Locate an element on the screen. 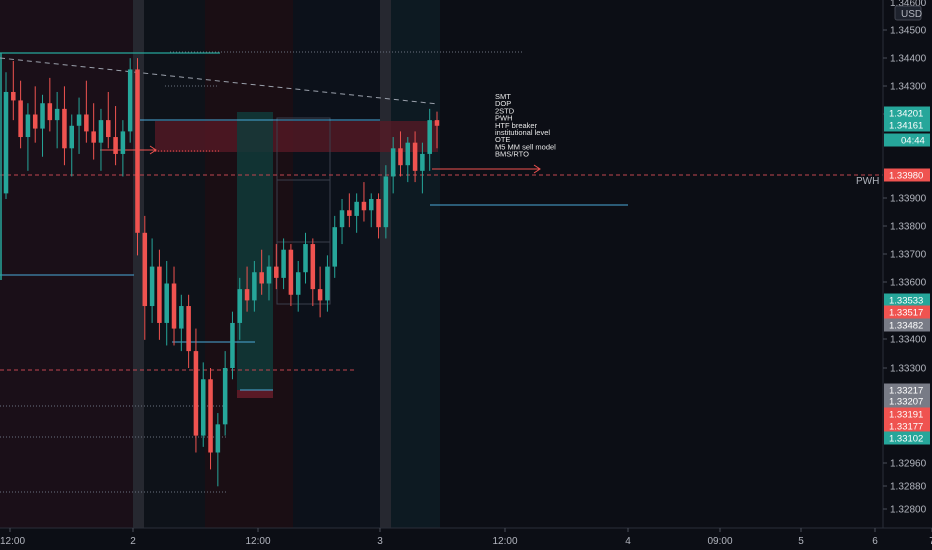  annotation-label: 2STD is located at coordinates (505, 110).